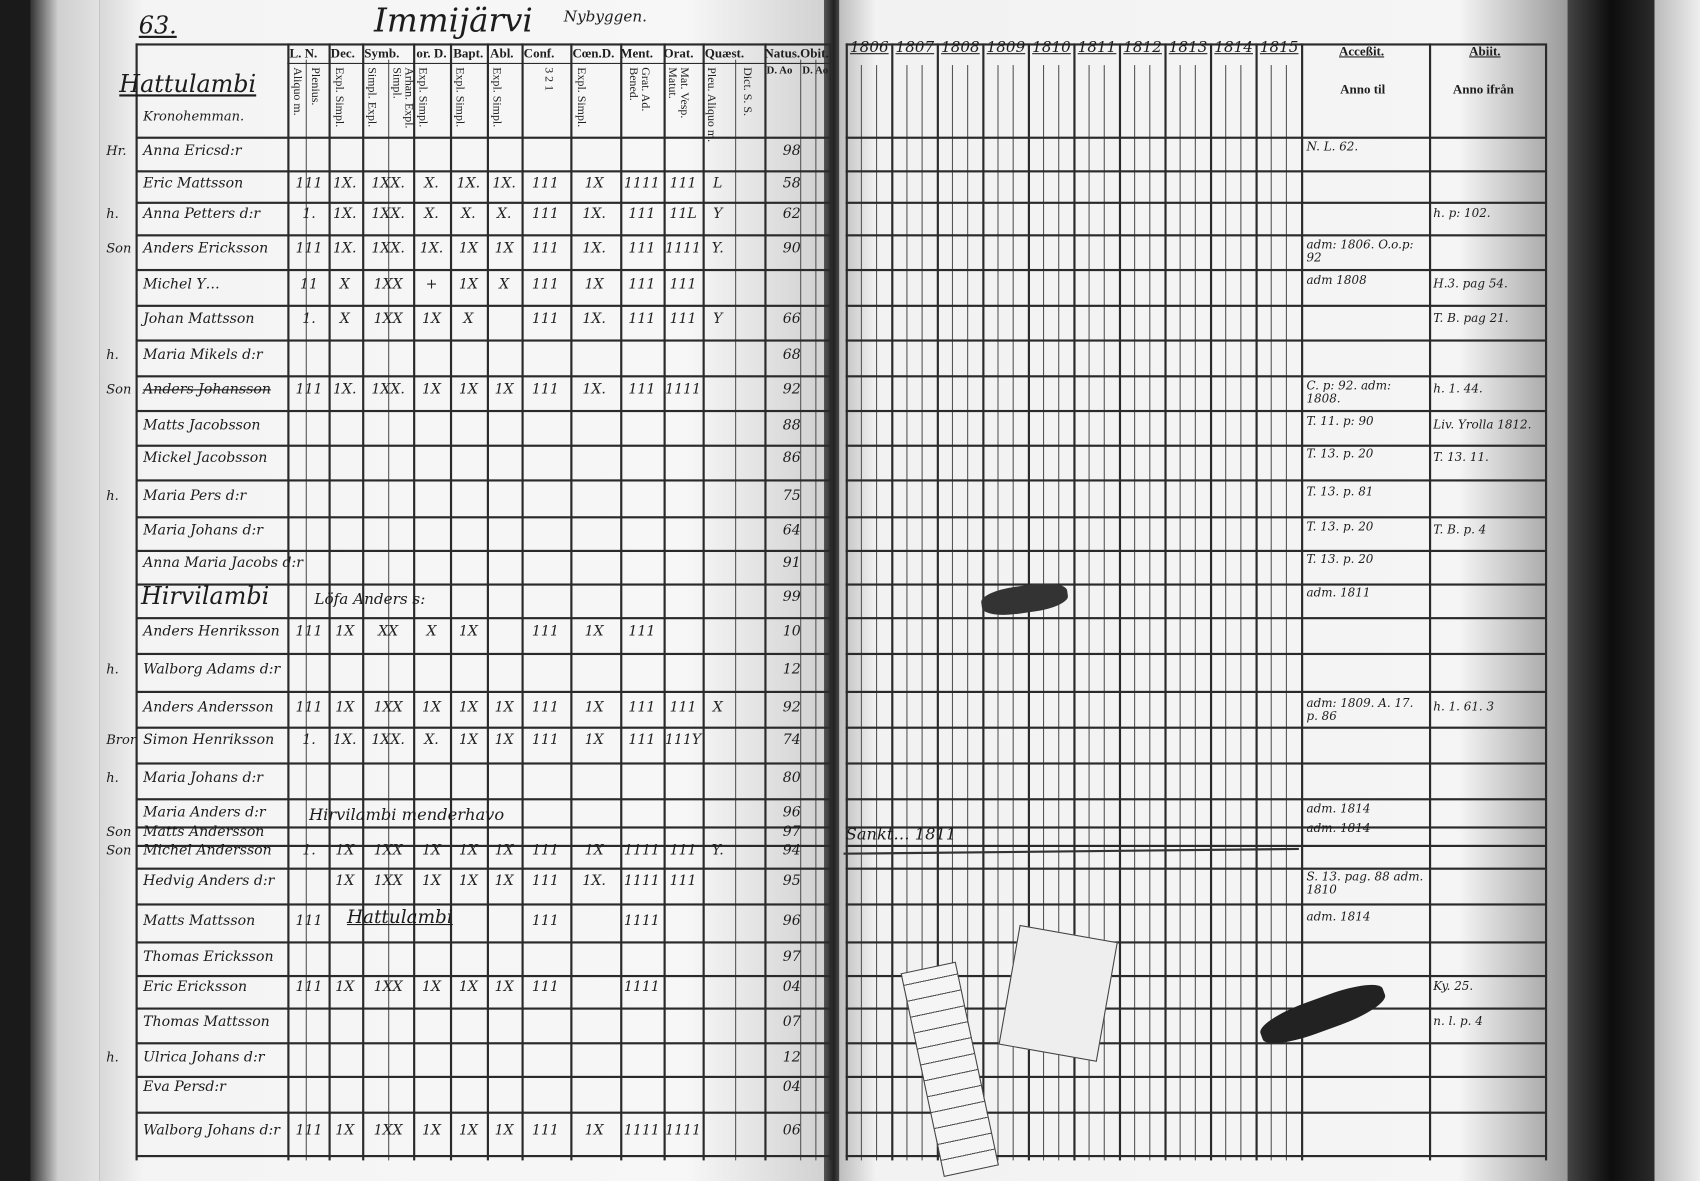 The width and height of the screenshot is (1700, 1181). I want to click on birth-year: 91, so click(791, 563).